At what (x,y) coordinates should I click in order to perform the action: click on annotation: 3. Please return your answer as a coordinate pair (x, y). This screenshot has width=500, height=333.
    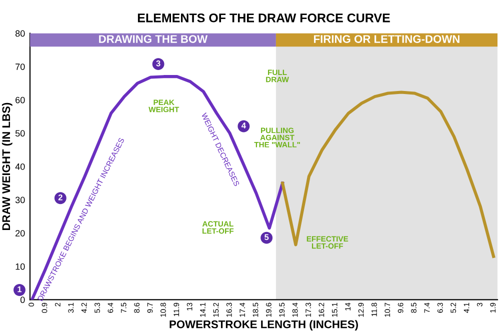
    Looking at the image, I should click on (158, 63).